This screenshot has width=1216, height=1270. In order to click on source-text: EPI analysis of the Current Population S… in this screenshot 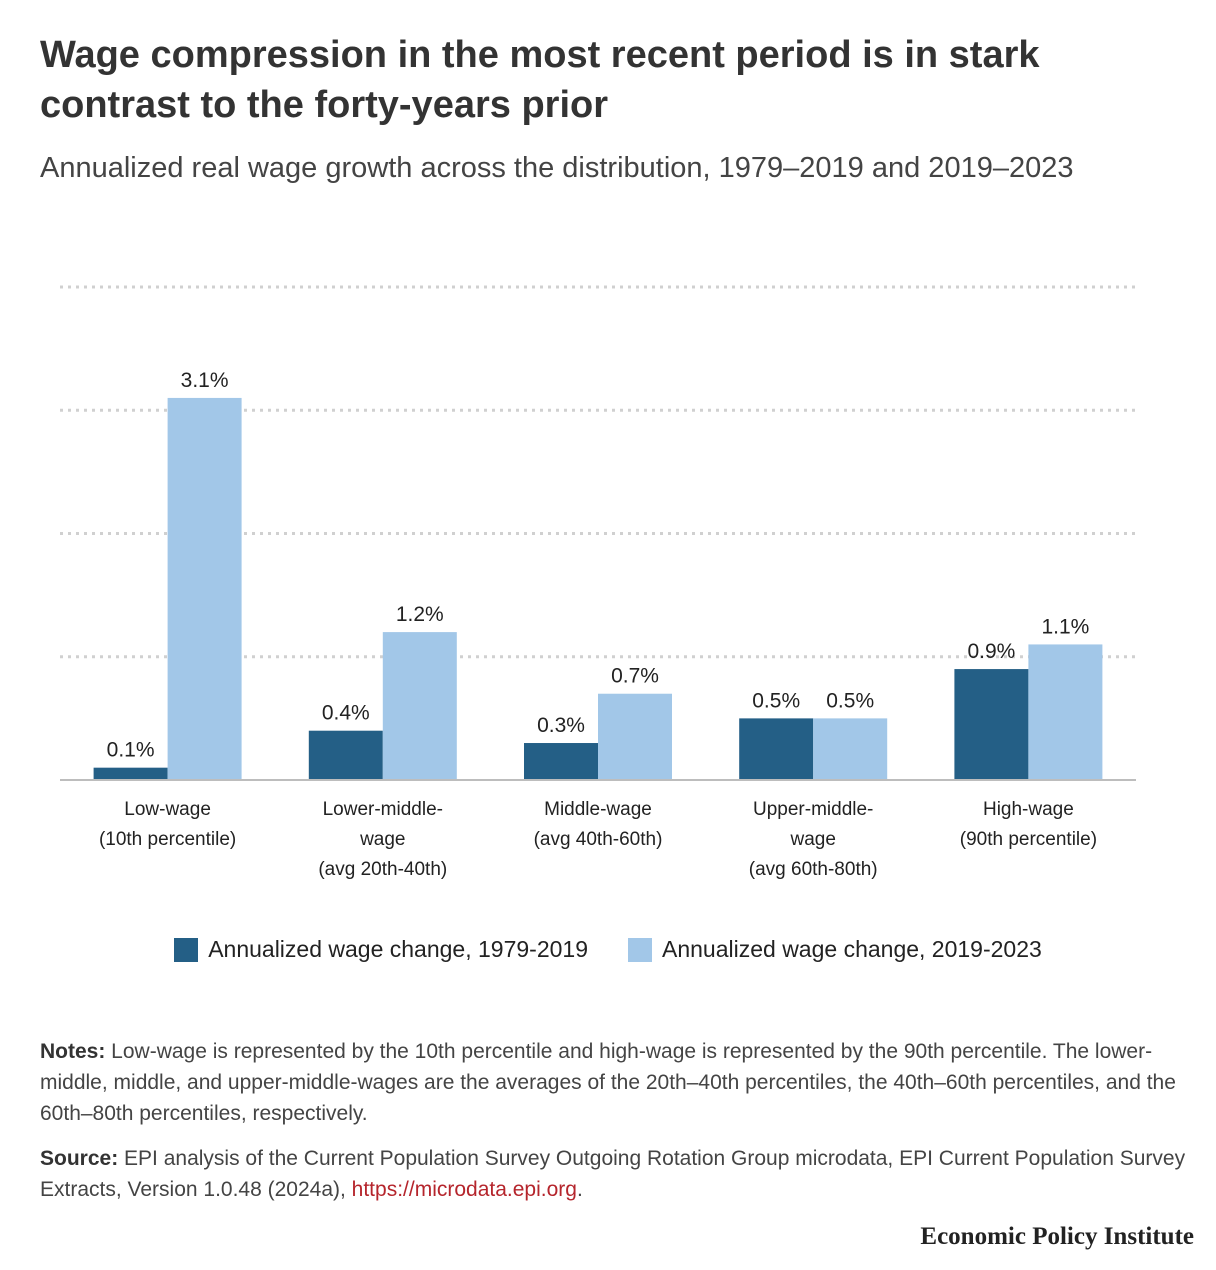, I will do `click(613, 1174)`.